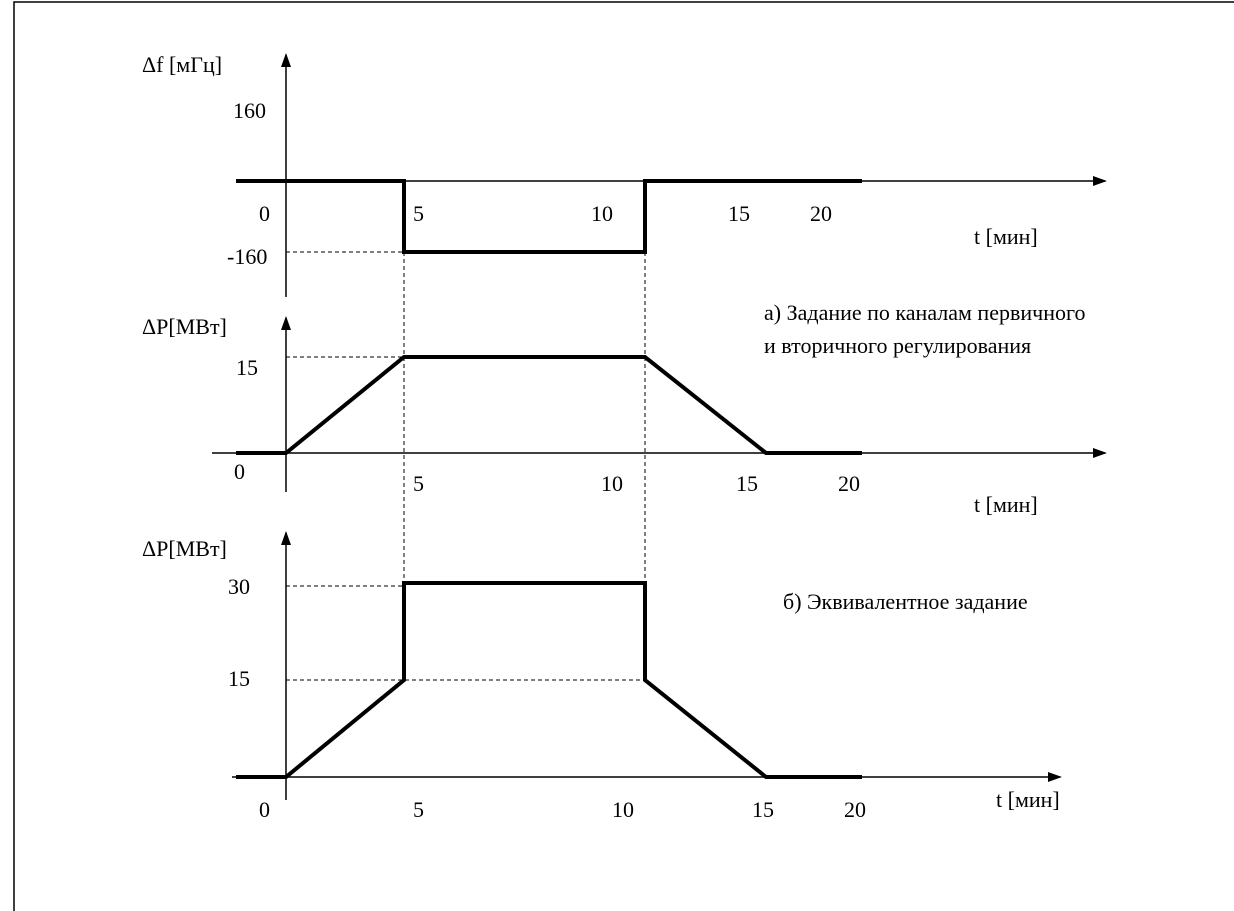 The width and height of the screenshot is (1234, 911). What do you see at coordinates (821, 213) in the screenshot?
I see `freq-x-tick-20: 20` at bounding box center [821, 213].